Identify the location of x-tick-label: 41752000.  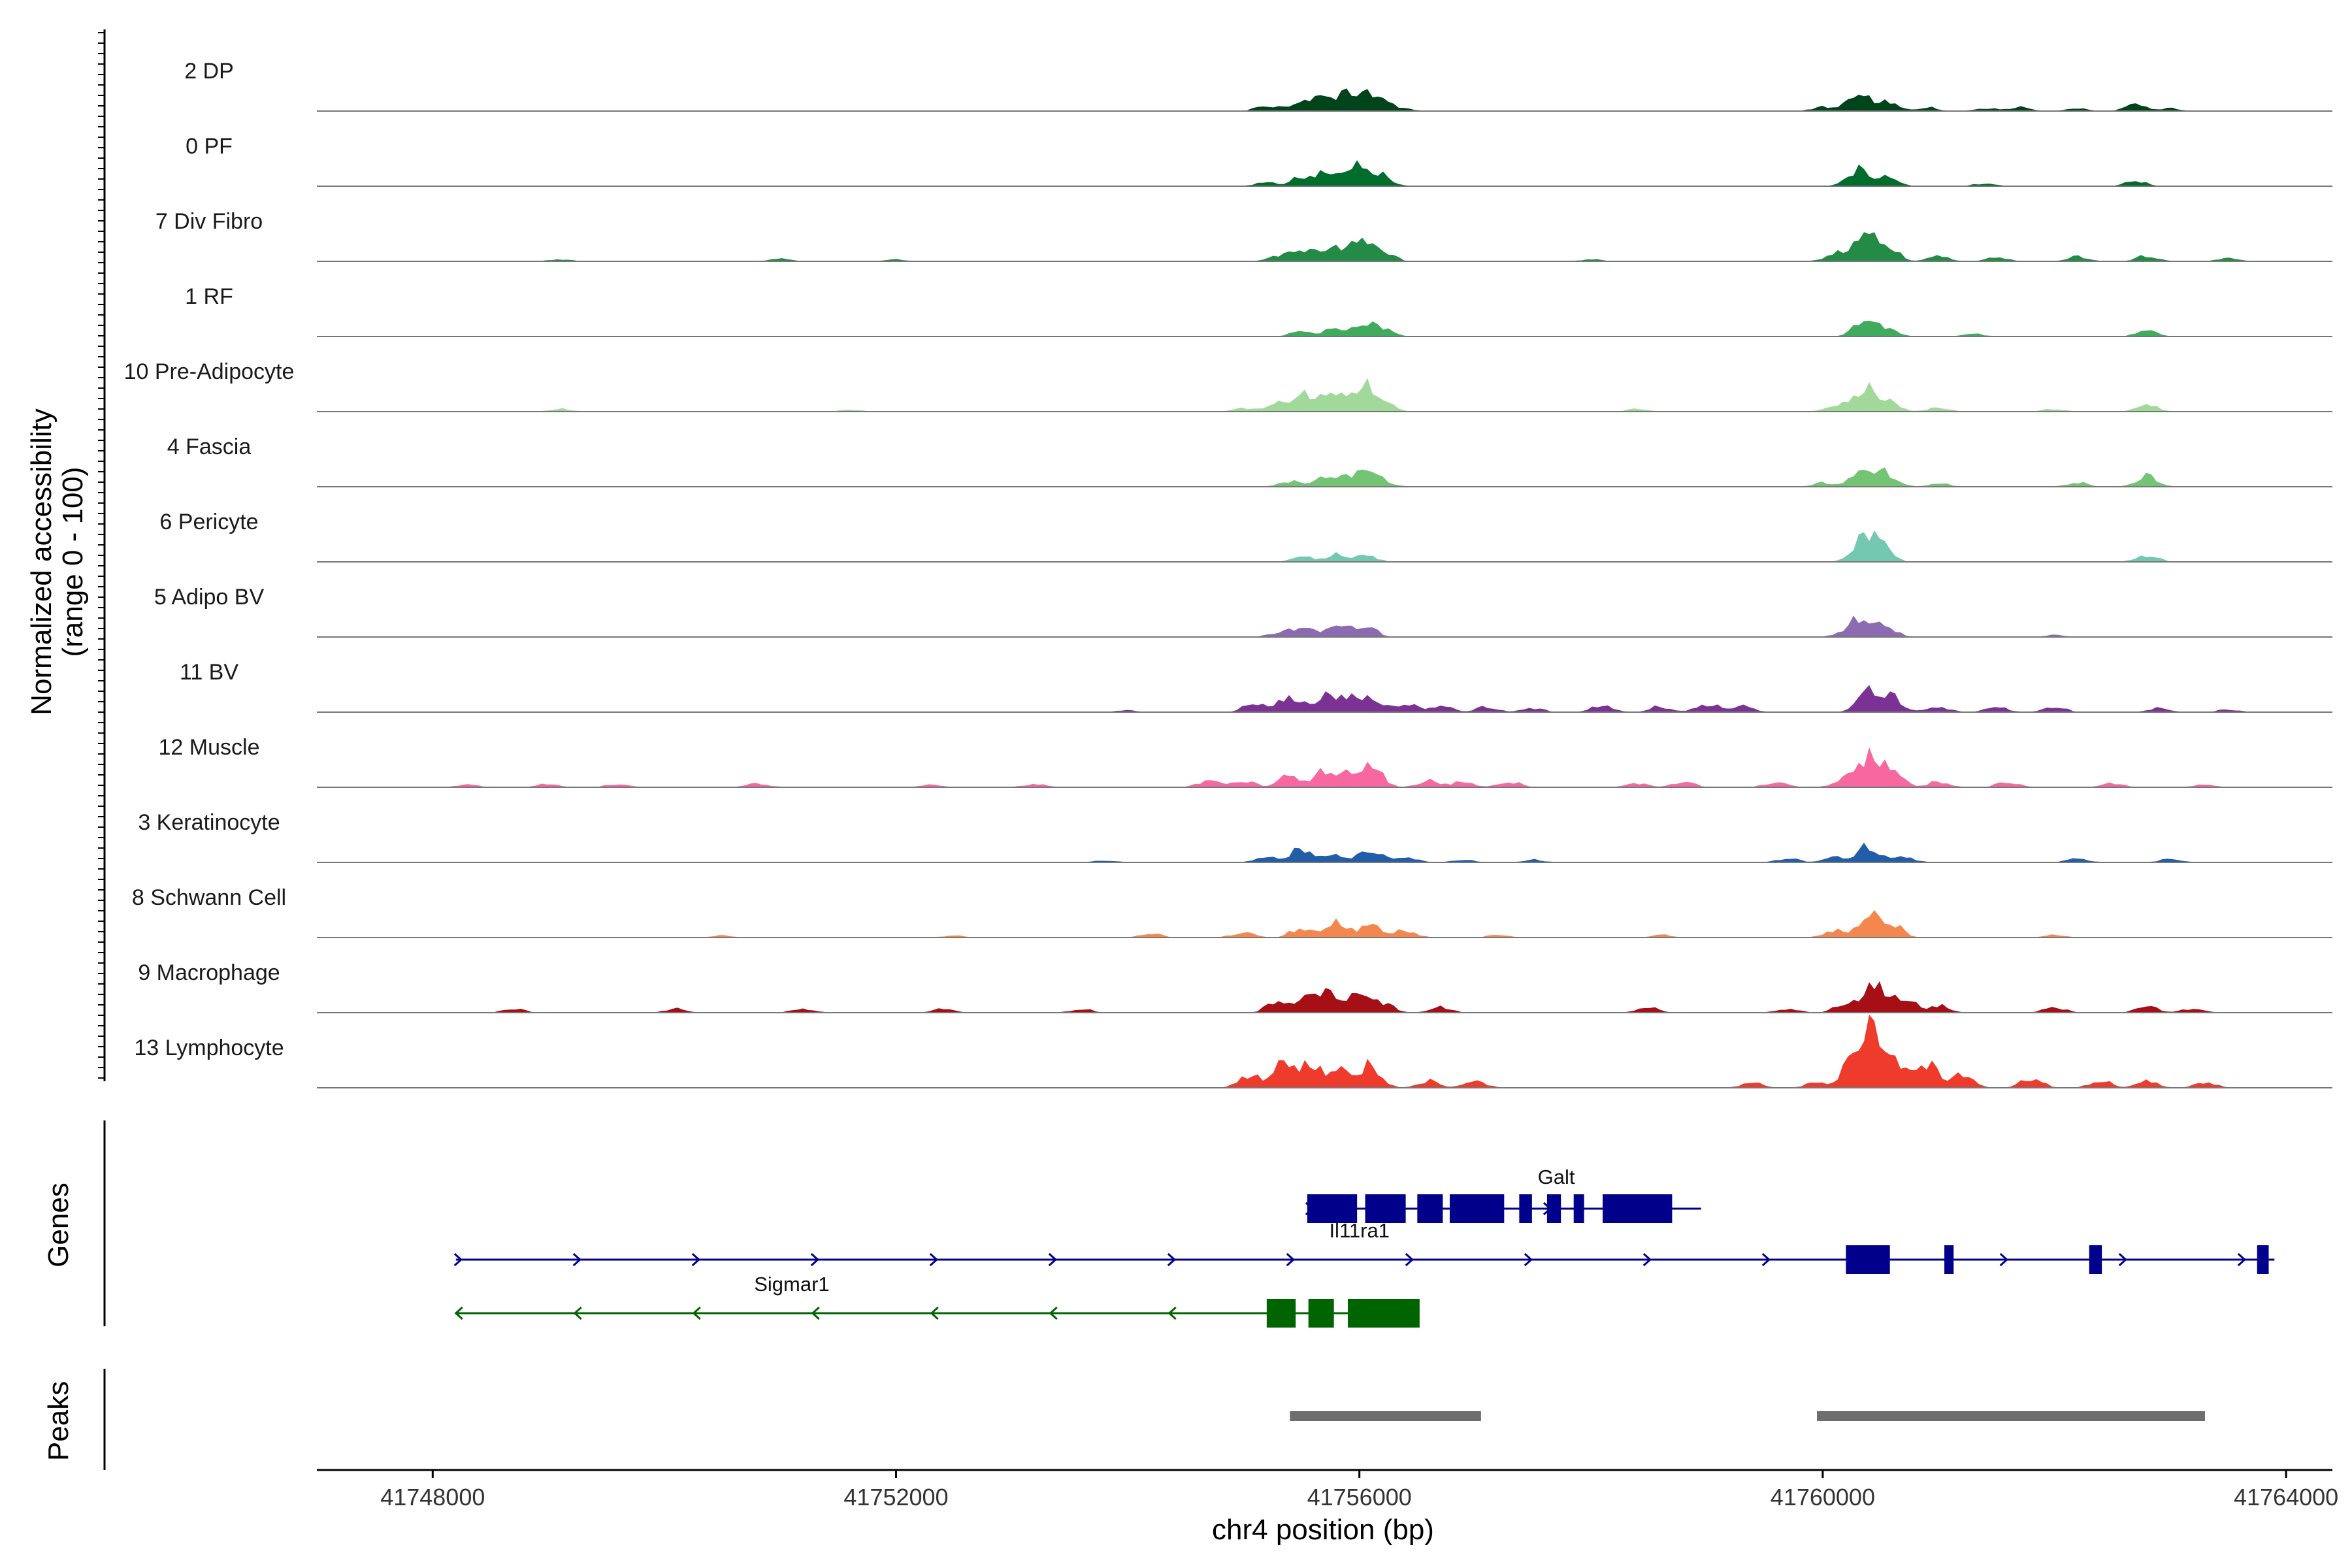
(895, 1497).